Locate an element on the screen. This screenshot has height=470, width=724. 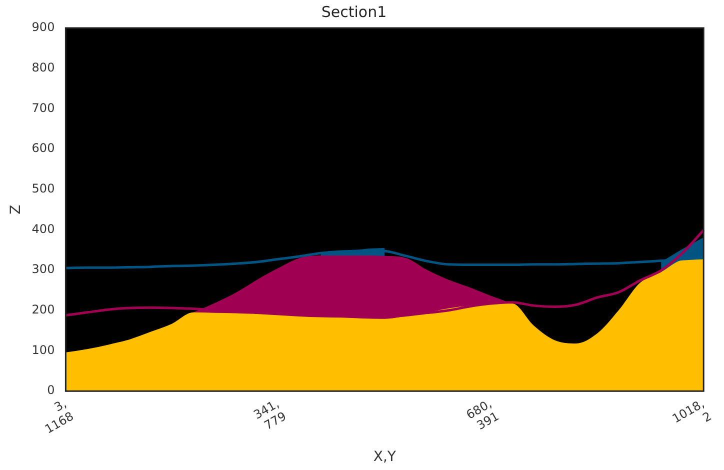
y-tick-label: 300 is located at coordinates (43, 269).